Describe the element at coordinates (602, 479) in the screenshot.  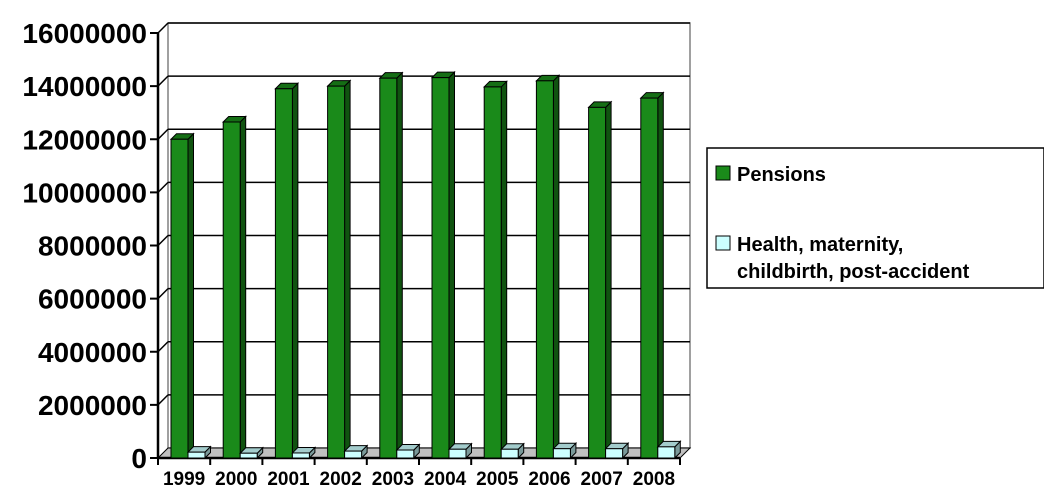
I see `x-tick-label: 2007` at that location.